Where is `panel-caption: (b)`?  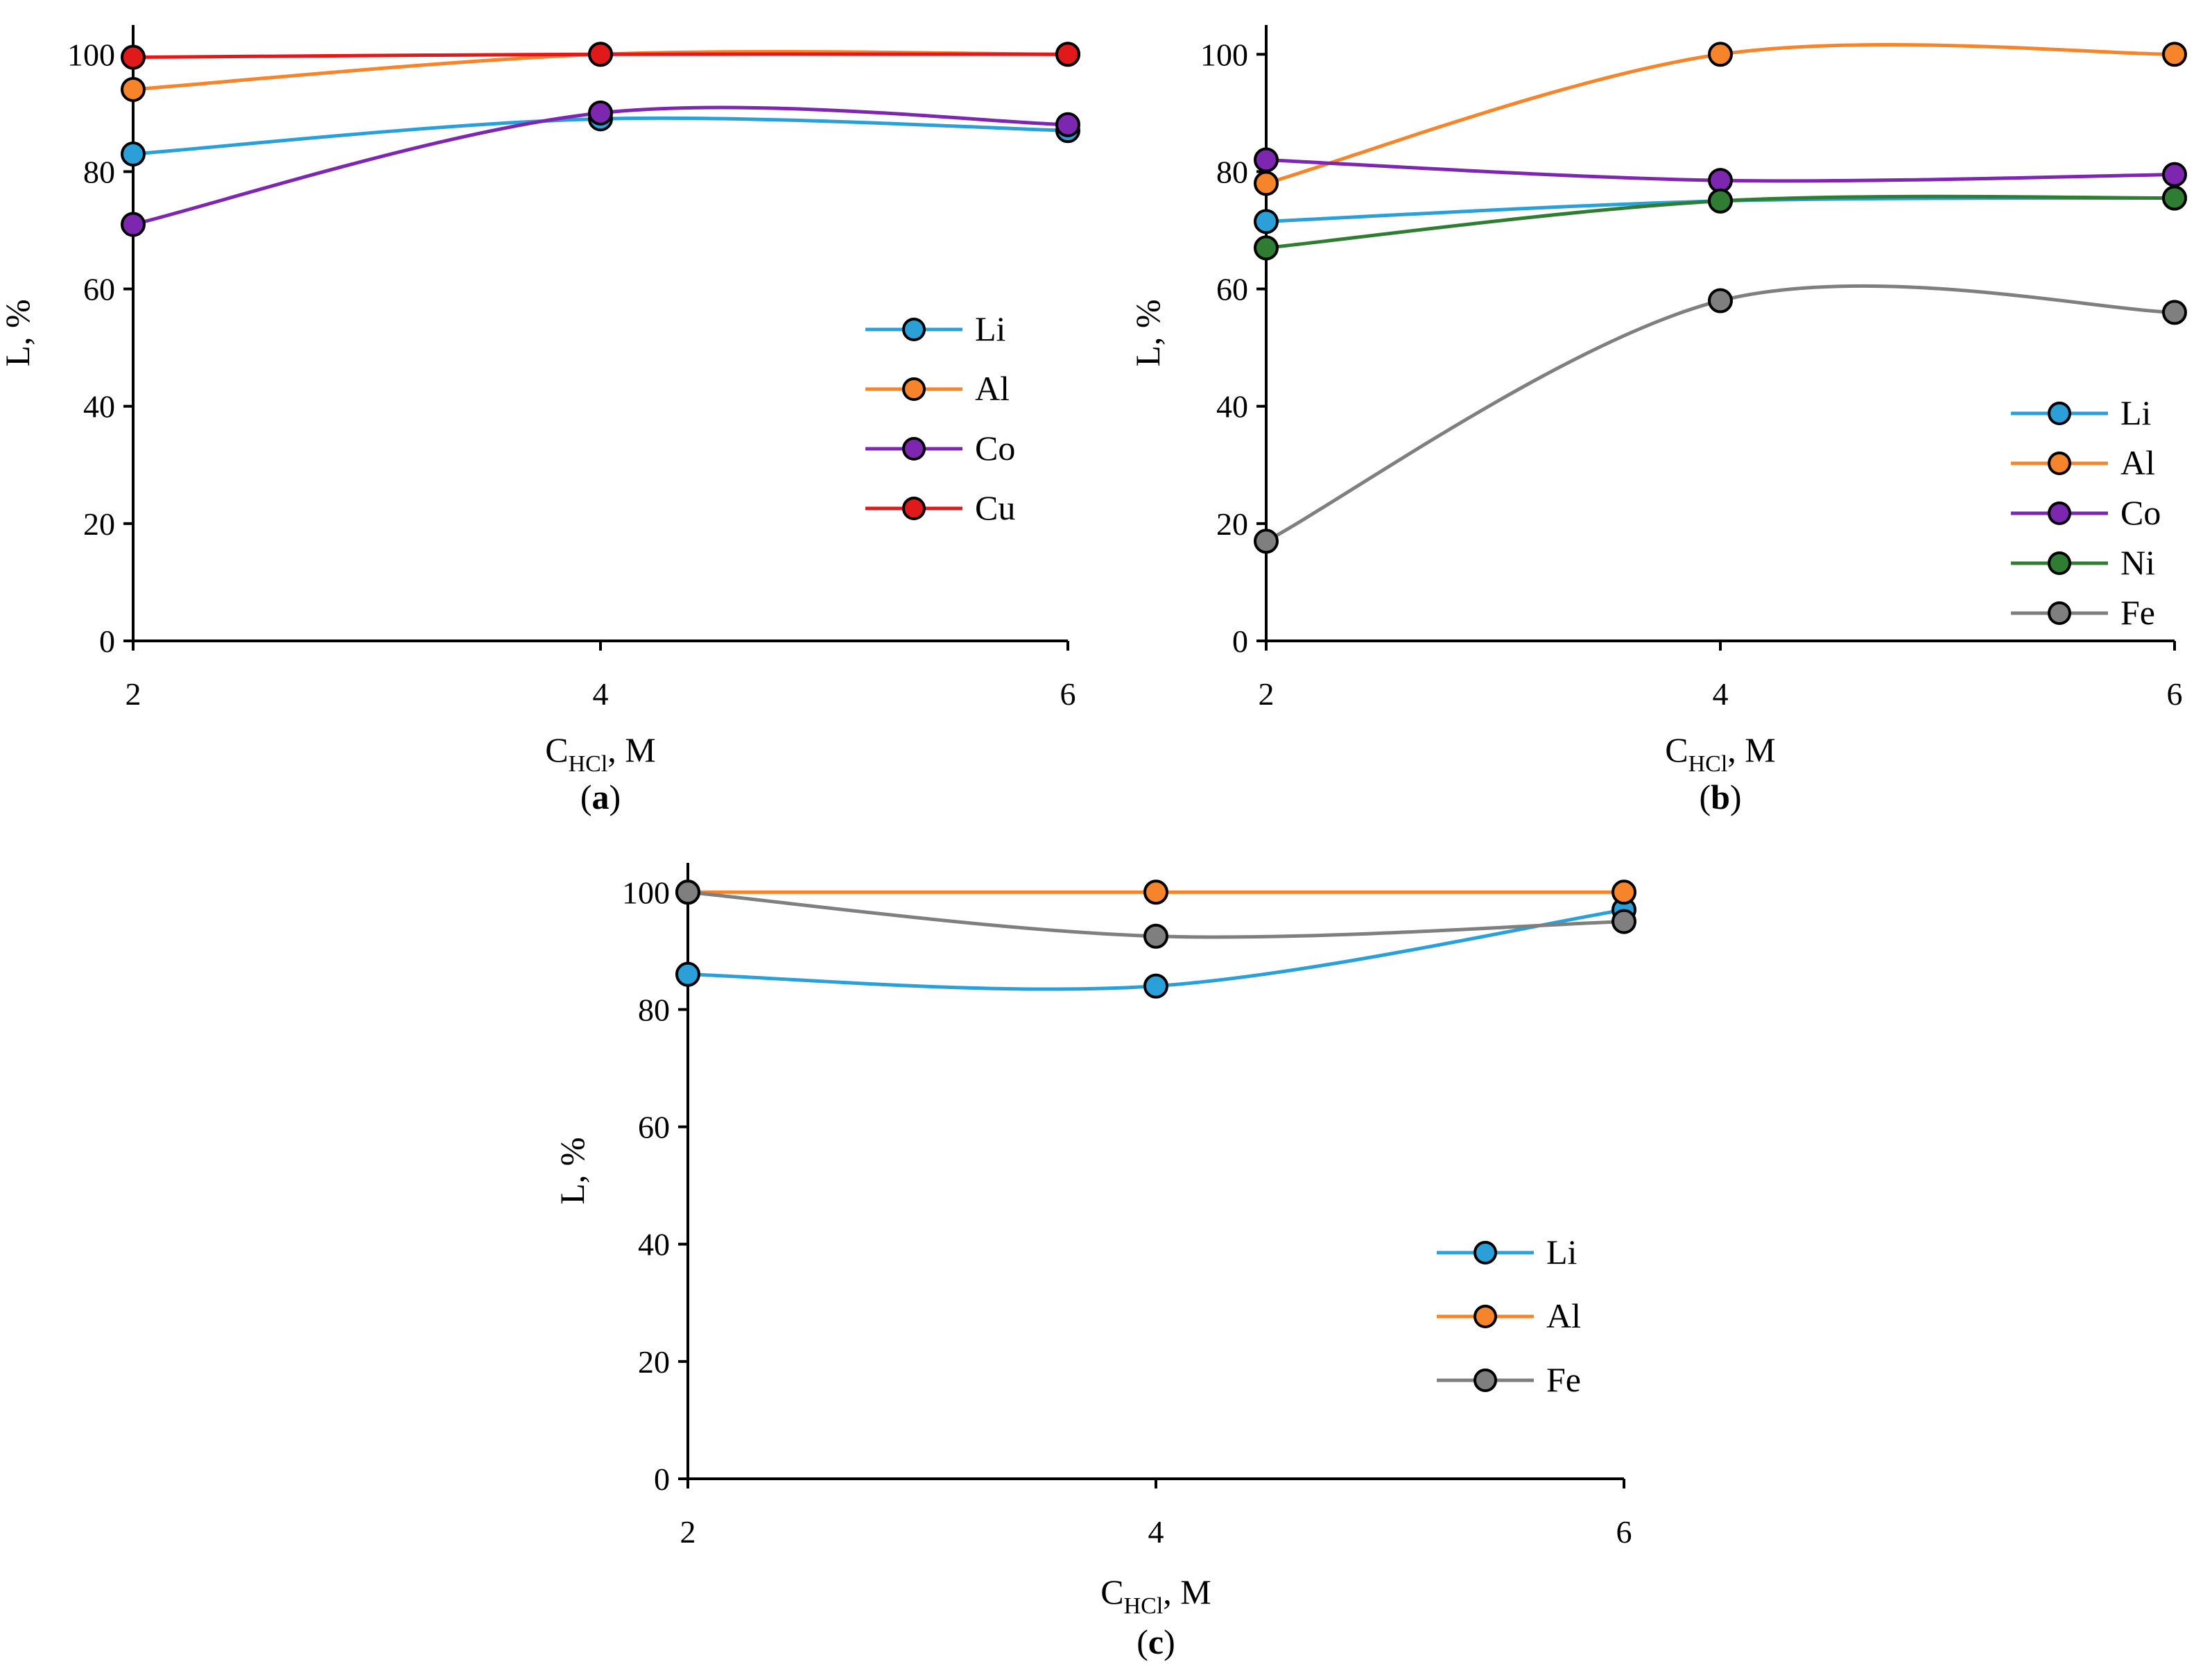 panel-caption: (b) is located at coordinates (1720, 797).